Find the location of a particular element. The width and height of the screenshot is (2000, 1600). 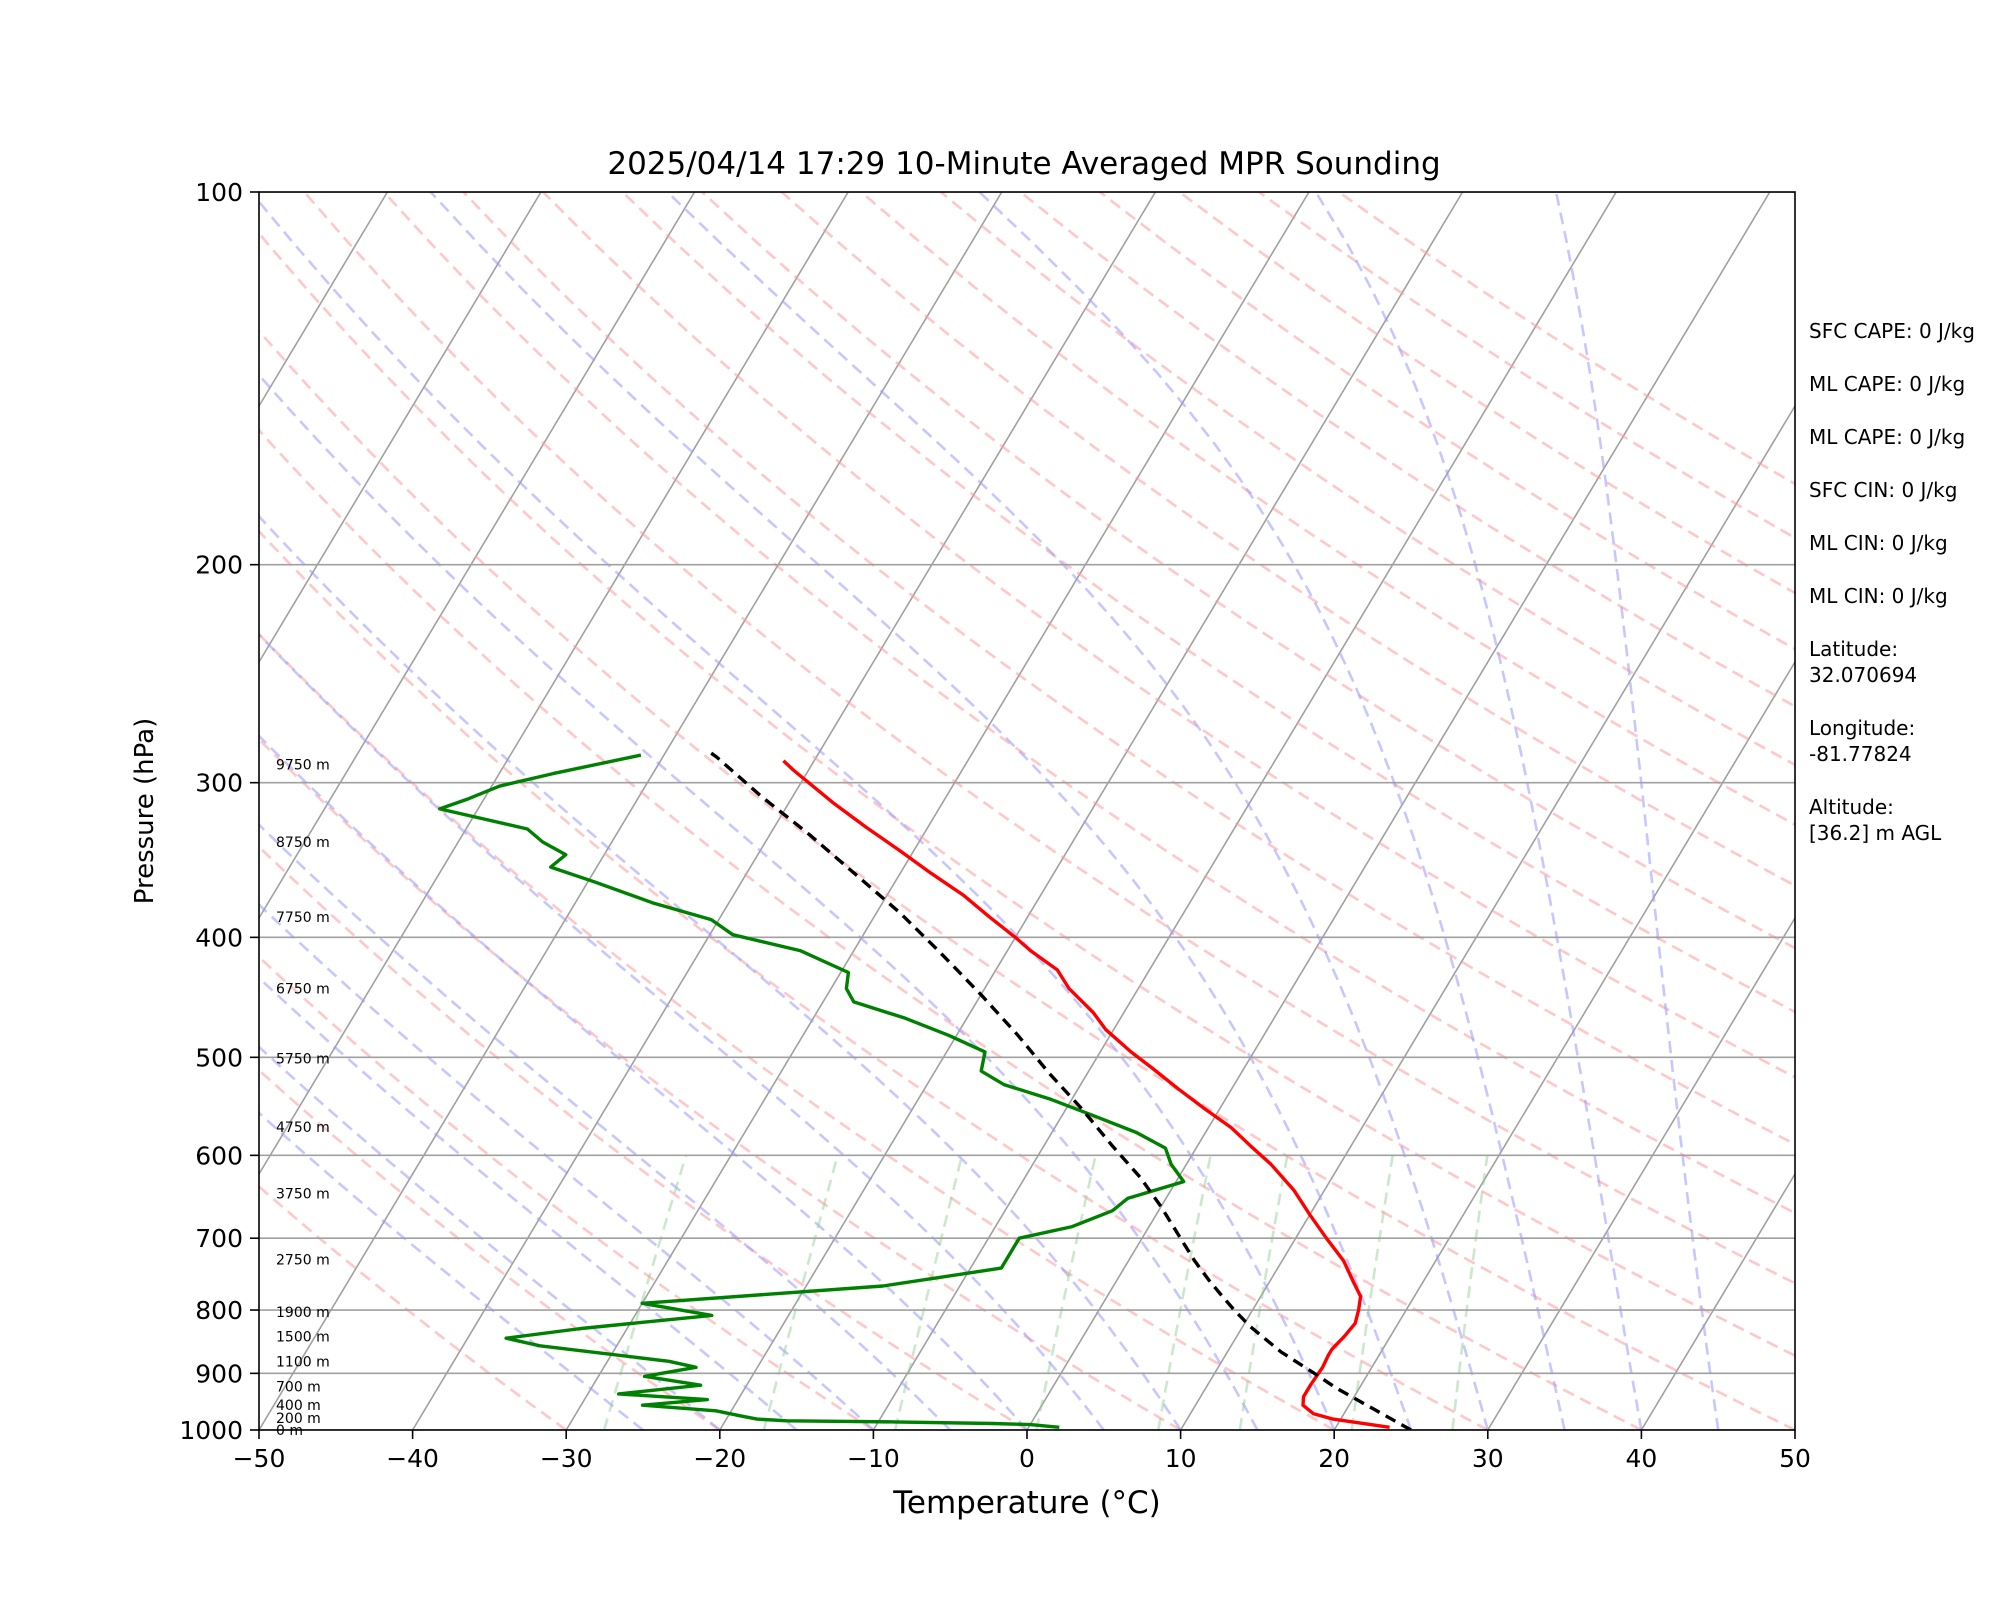

height-label: 1500 m is located at coordinates (303, 1337).